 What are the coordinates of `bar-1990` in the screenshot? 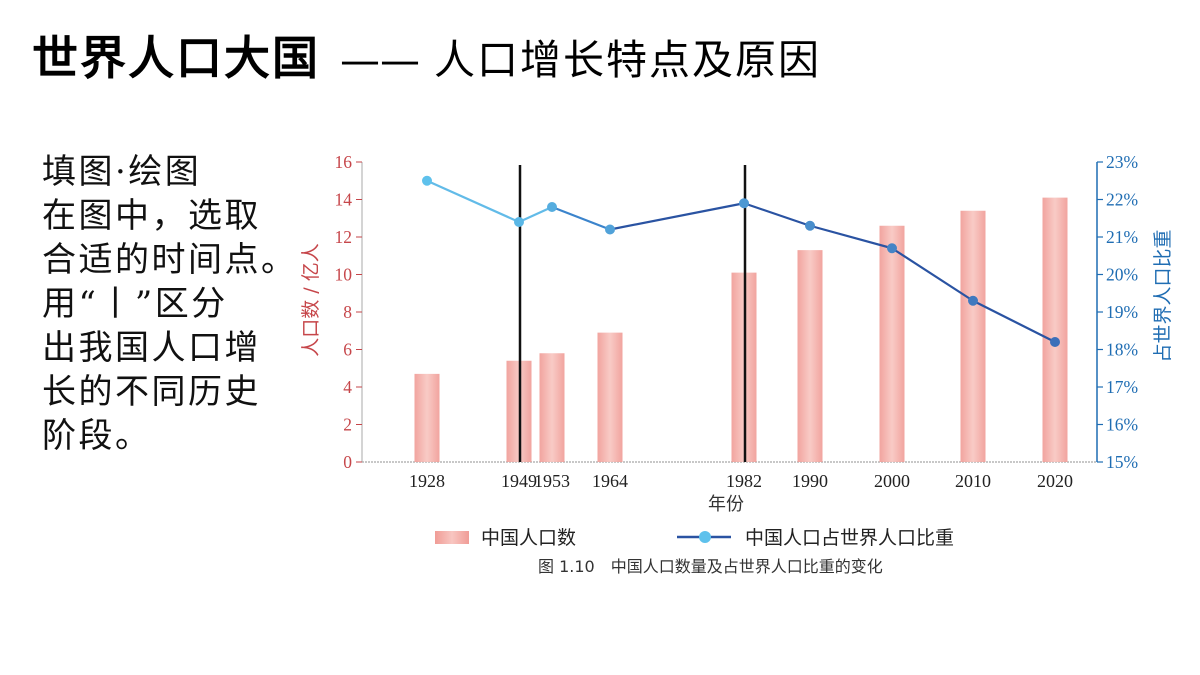 It's located at (810, 356).